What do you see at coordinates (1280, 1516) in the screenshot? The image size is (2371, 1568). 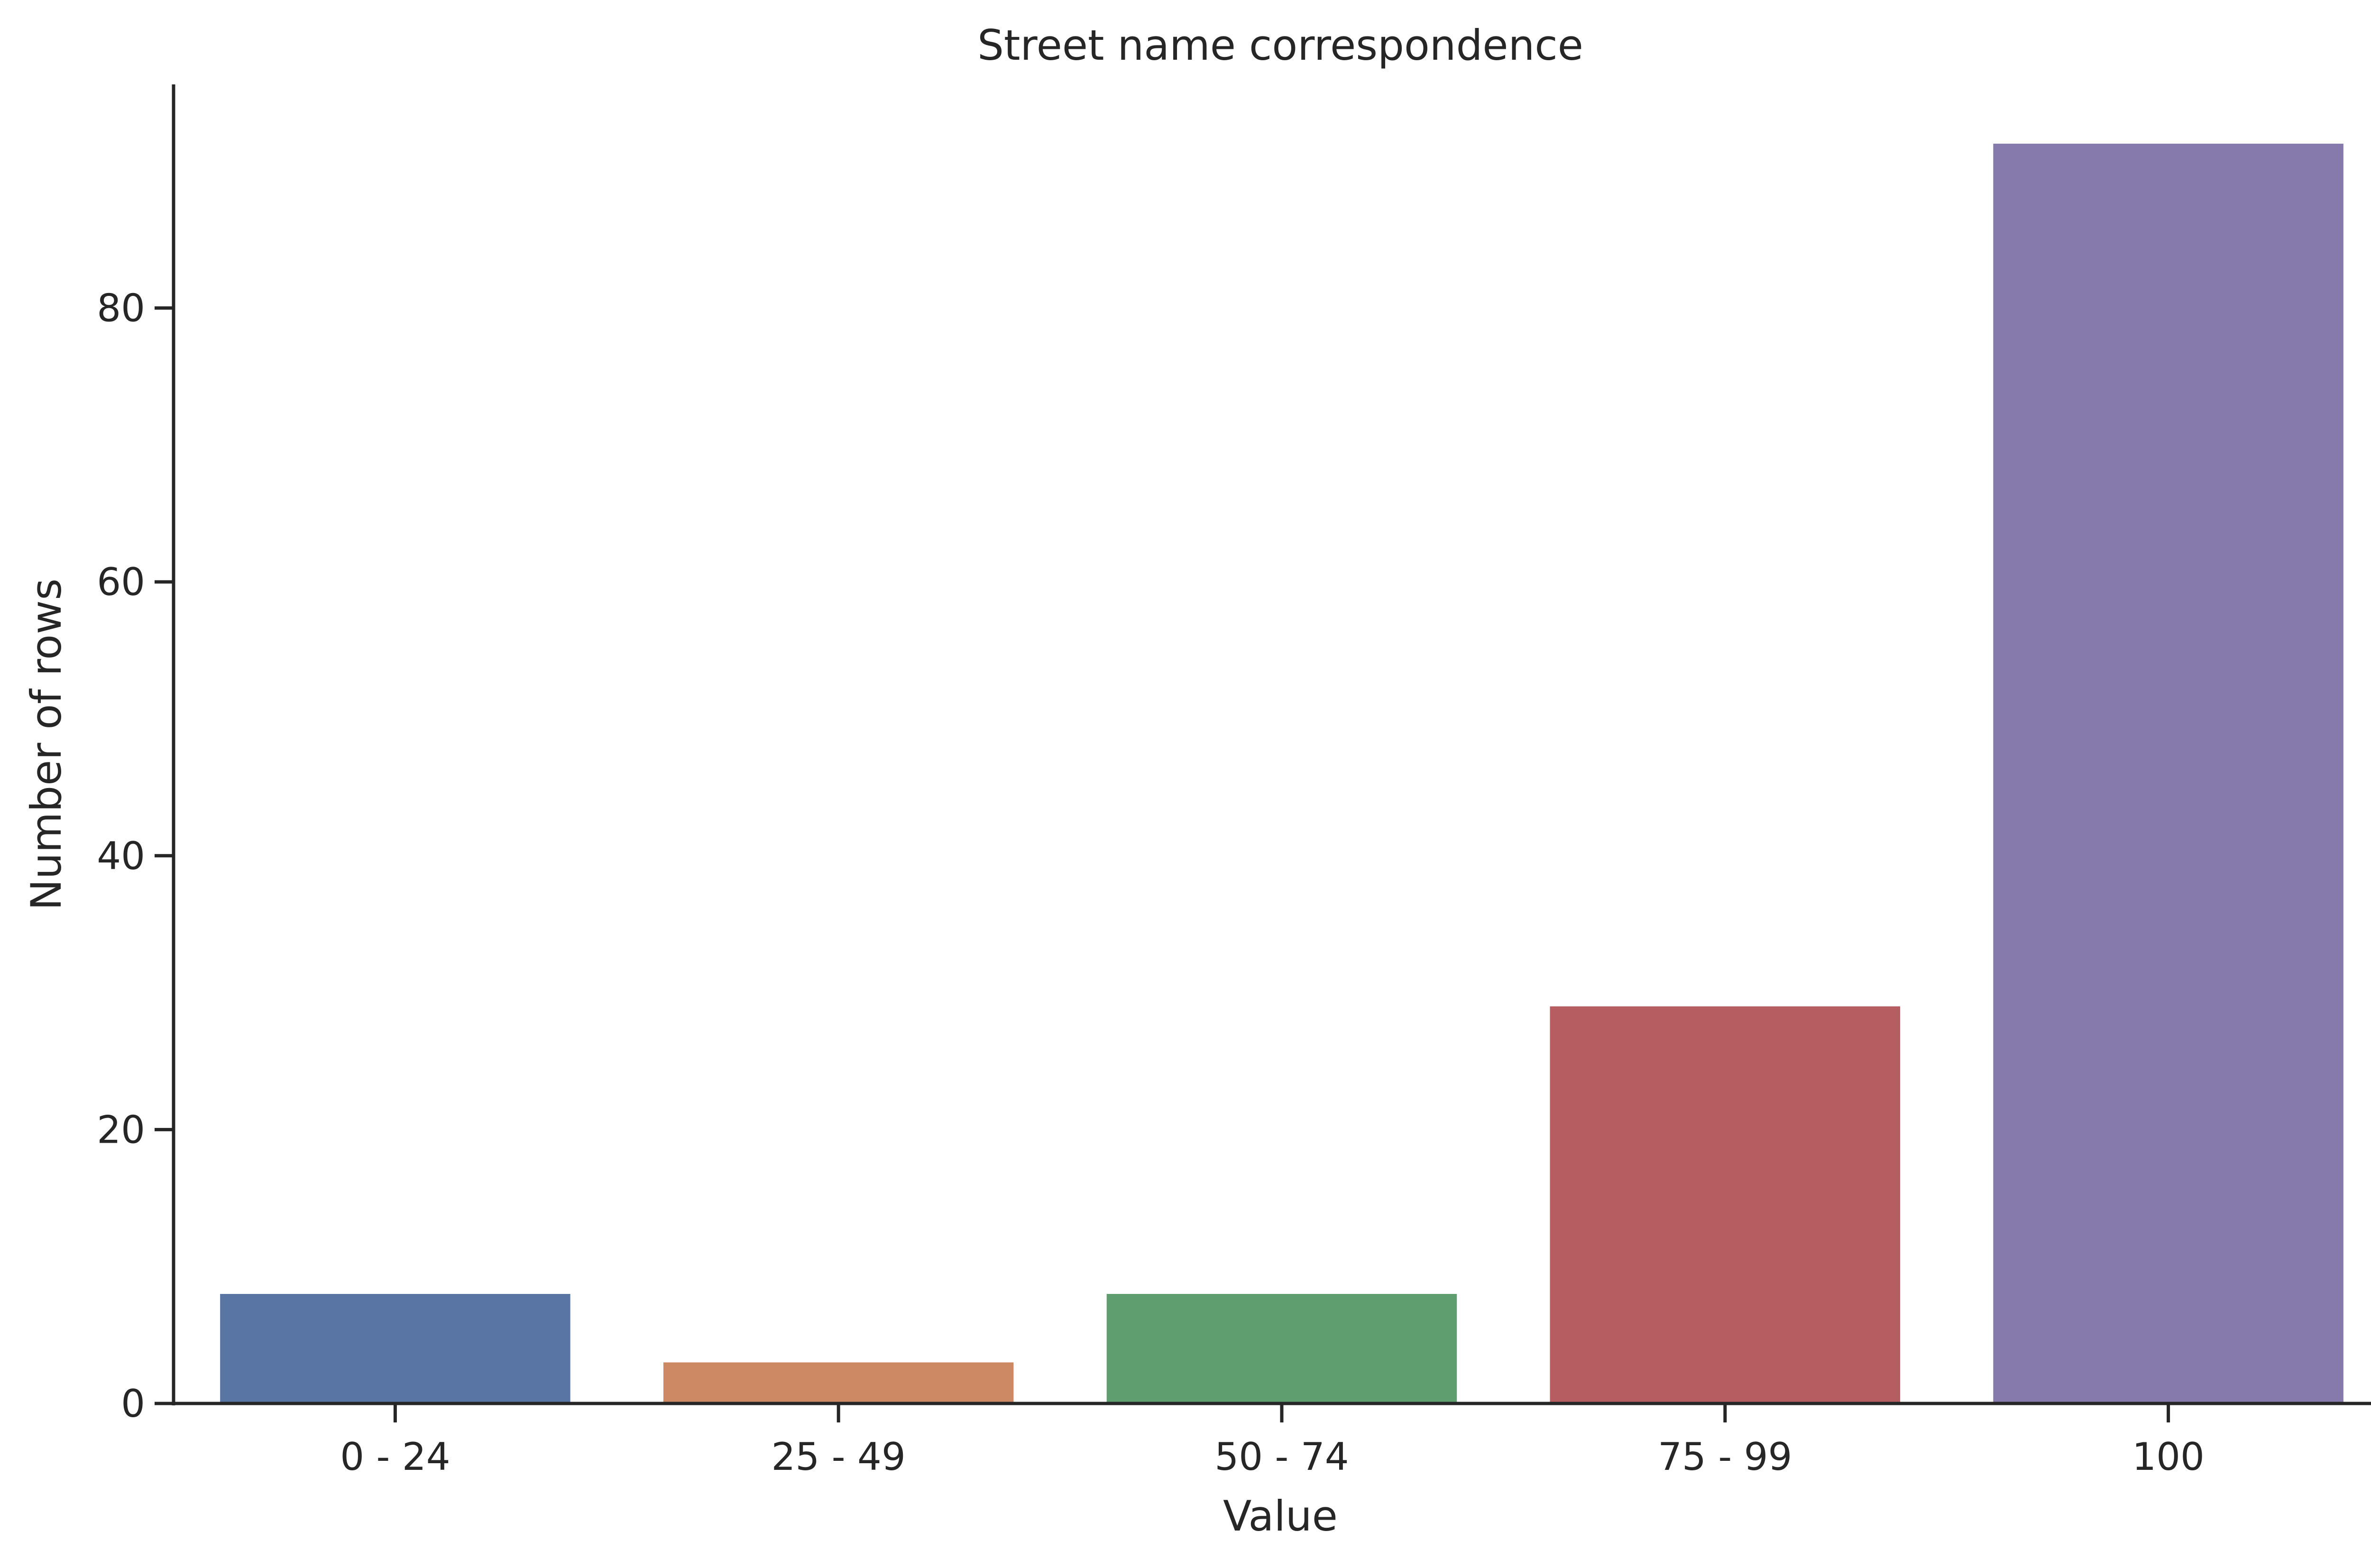 I see `x-axis-label: Value` at bounding box center [1280, 1516].